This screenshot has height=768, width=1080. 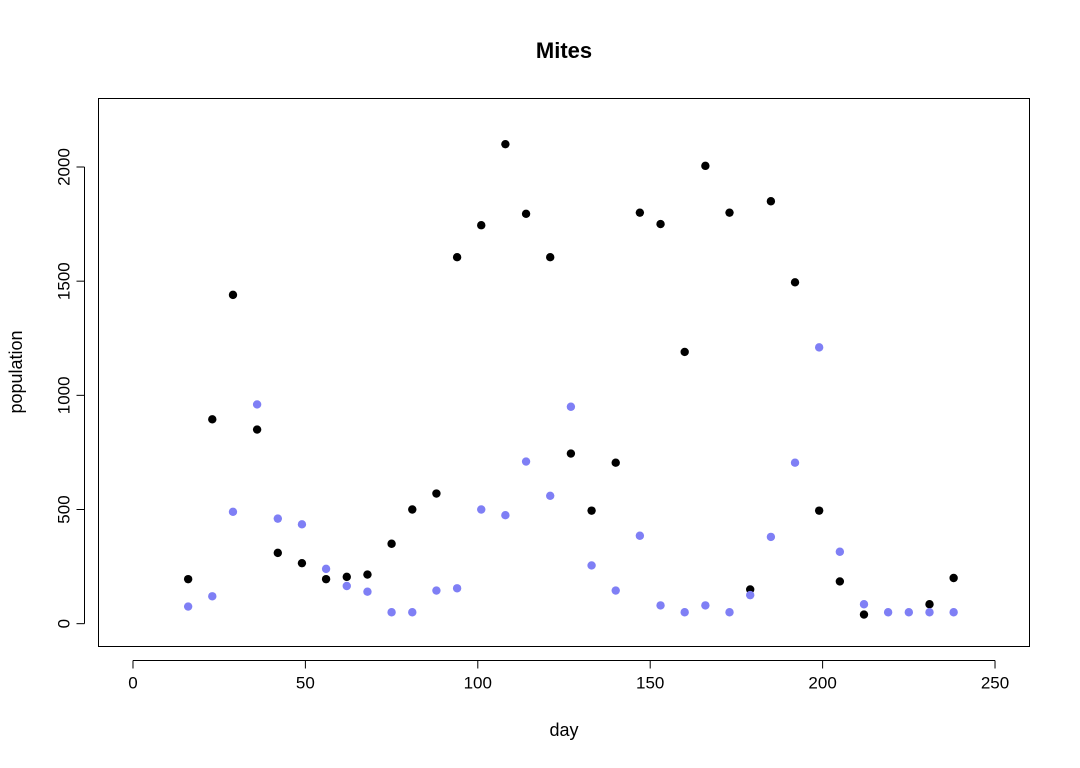 I want to click on x-axis: 0 50 100 150 200 250, so click(x=568, y=676).